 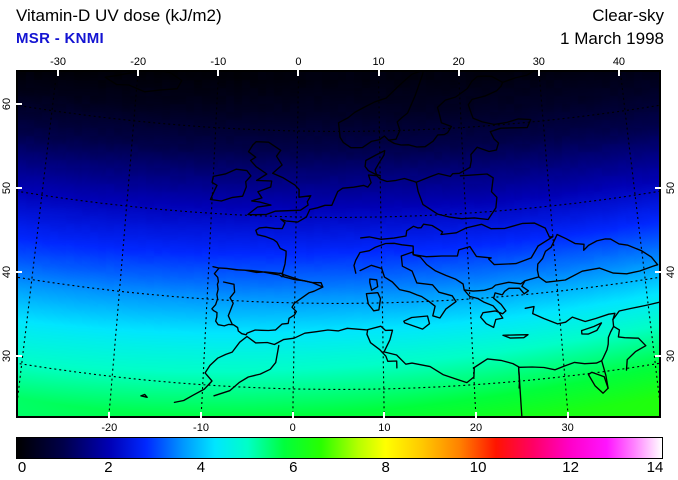 What do you see at coordinates (108, 467) in the screenshot?
I see `colorbar-tick-2: 2` at bounding box center [108, 467].